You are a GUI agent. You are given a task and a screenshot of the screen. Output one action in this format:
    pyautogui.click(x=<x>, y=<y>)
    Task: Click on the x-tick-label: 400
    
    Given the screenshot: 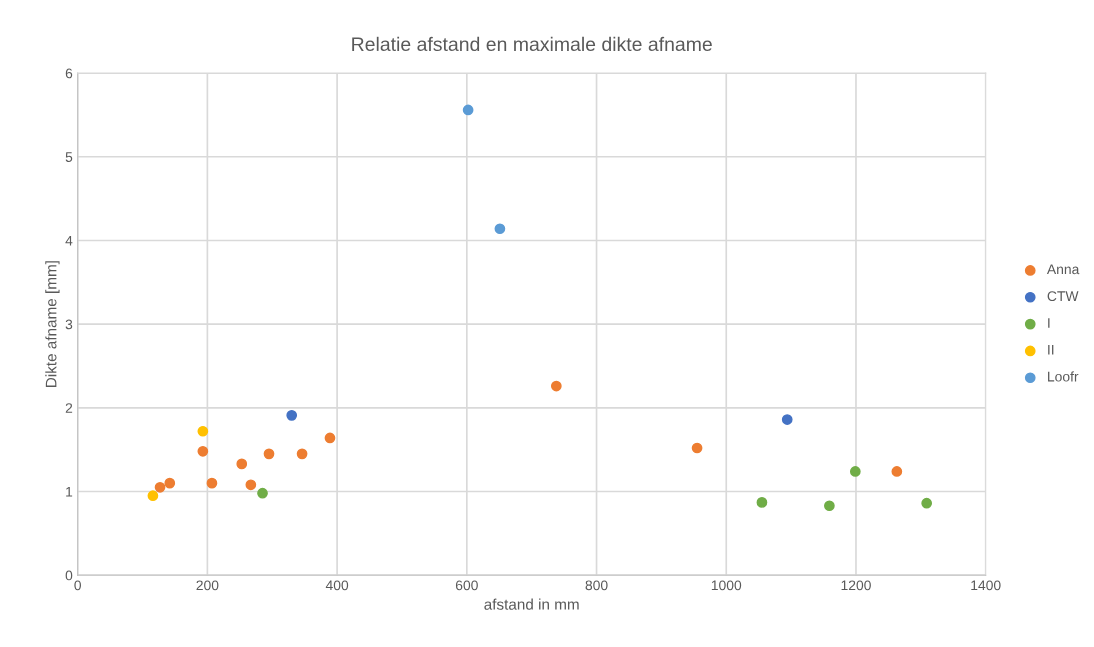 What is the action you would take?
    pyautogui.click(x=337, y=585)
    